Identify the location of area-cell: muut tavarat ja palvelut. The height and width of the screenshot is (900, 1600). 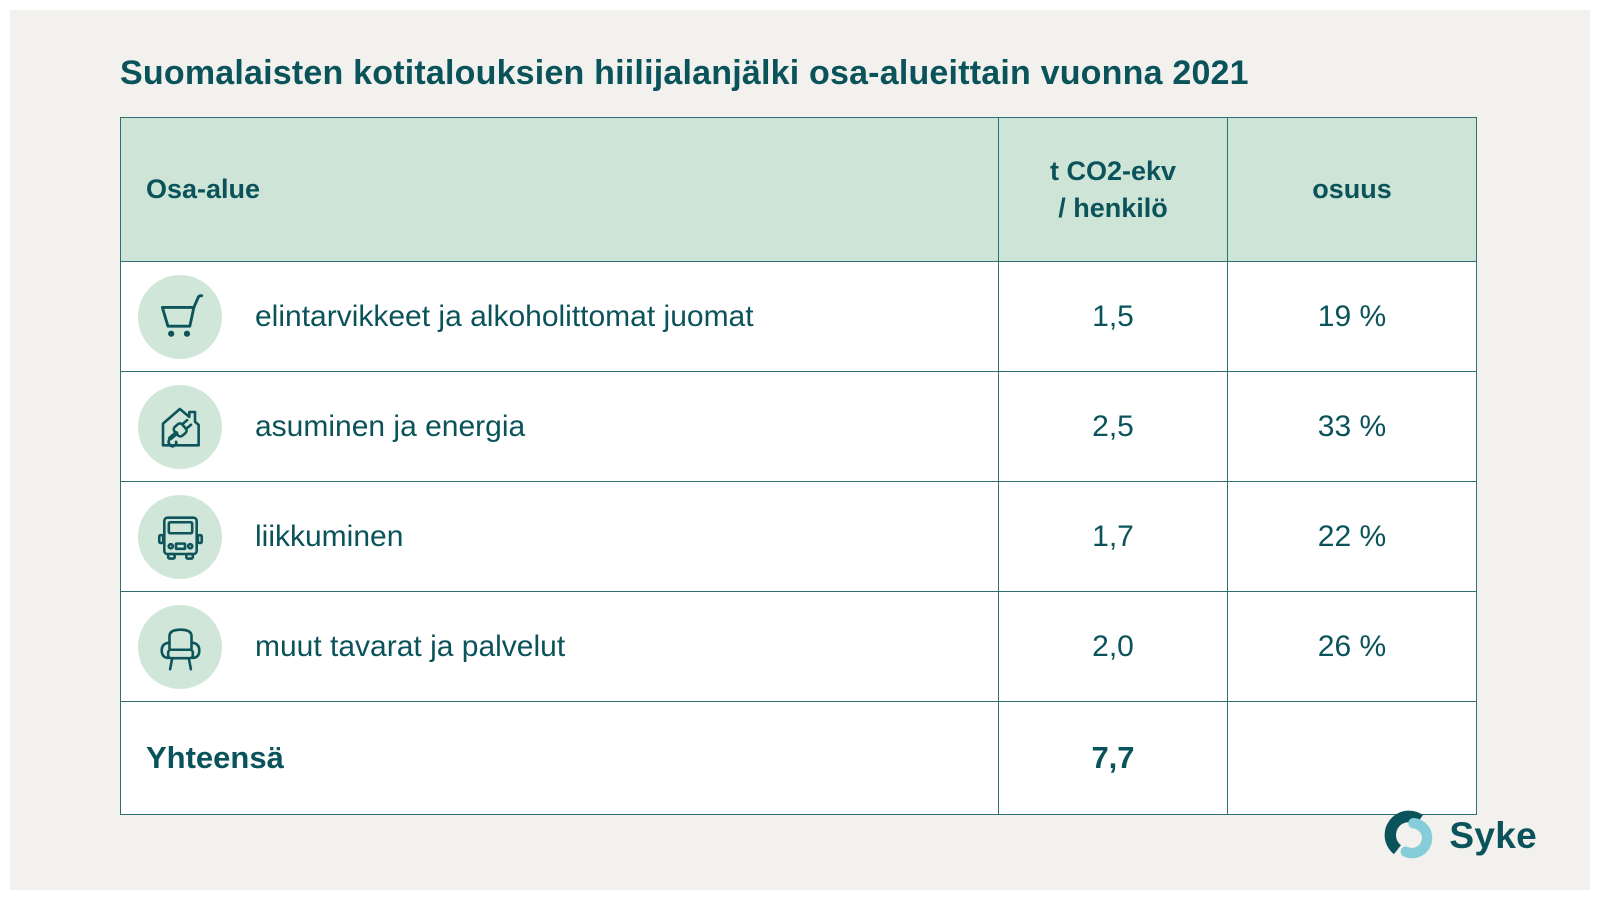
(559, 646).